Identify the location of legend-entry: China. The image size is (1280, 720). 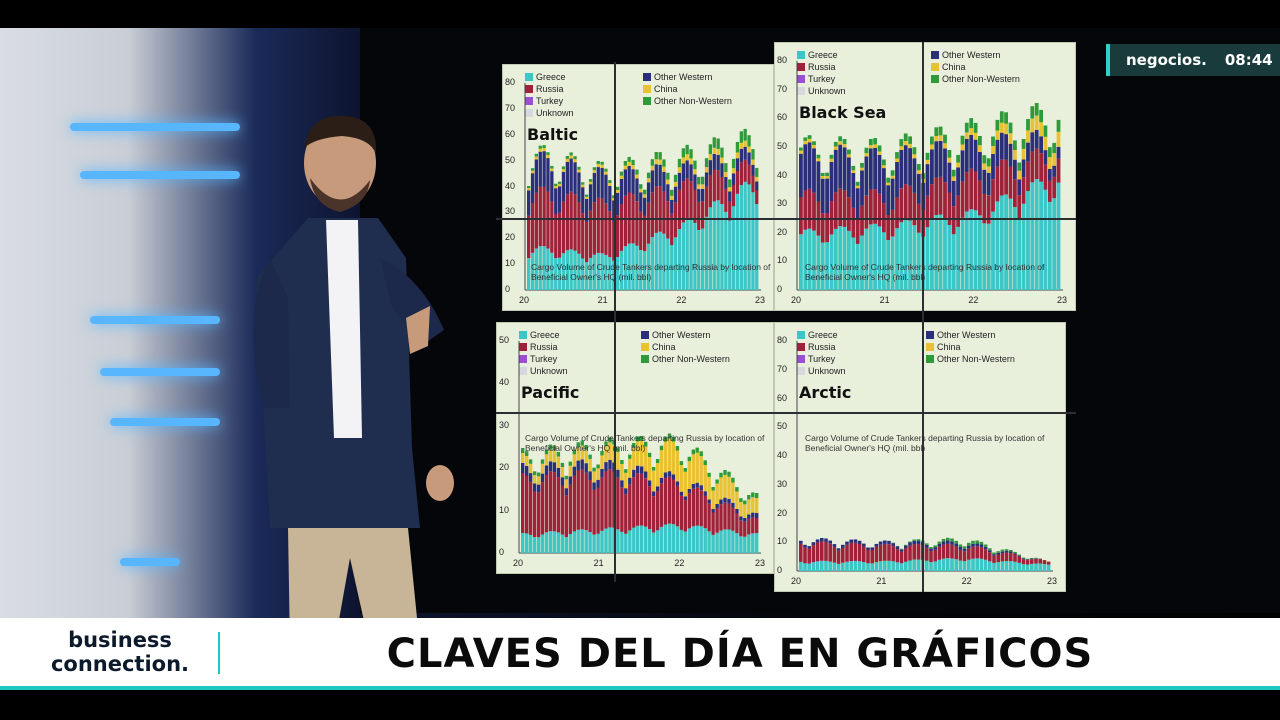
(970, 347).